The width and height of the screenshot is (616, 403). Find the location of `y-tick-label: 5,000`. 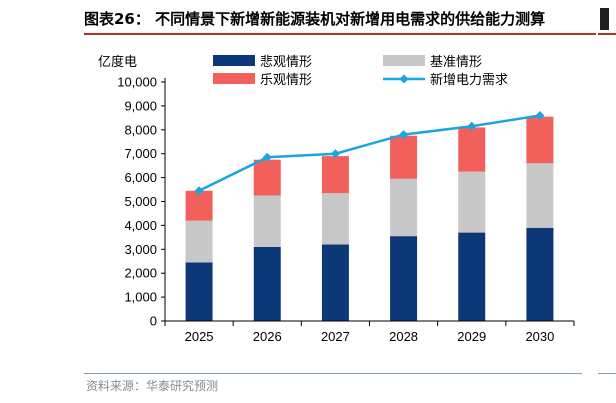

y-tick-label: 5,000 is located at coordinates (140, 201).